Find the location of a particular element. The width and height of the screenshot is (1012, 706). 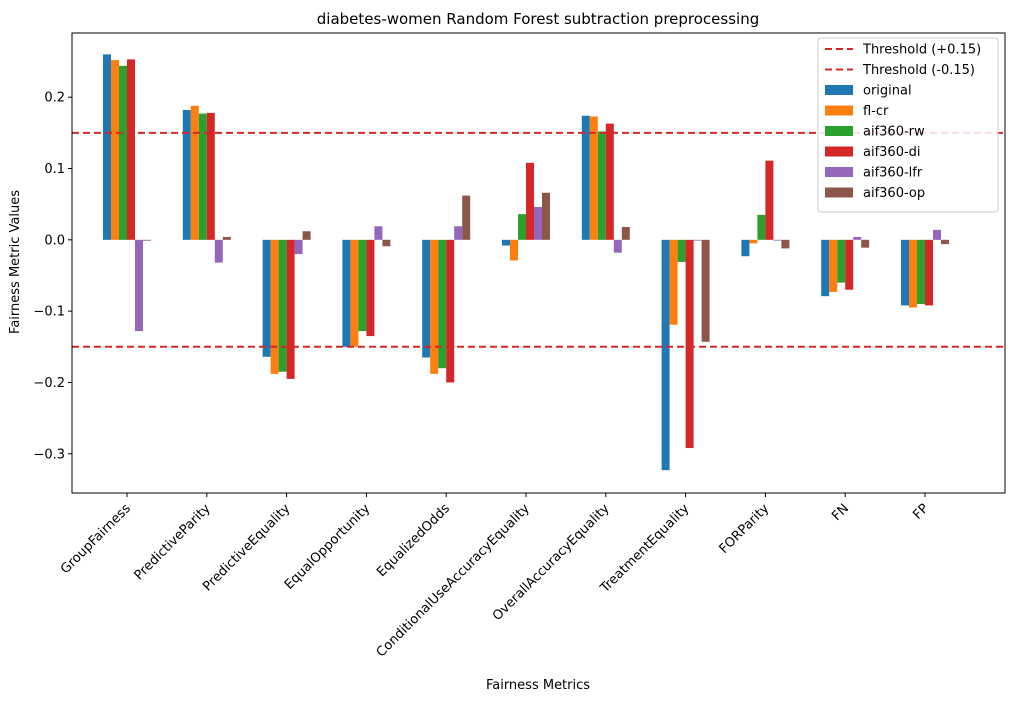

legend-swatch-aif360-di is located at coordinates (839, 151).